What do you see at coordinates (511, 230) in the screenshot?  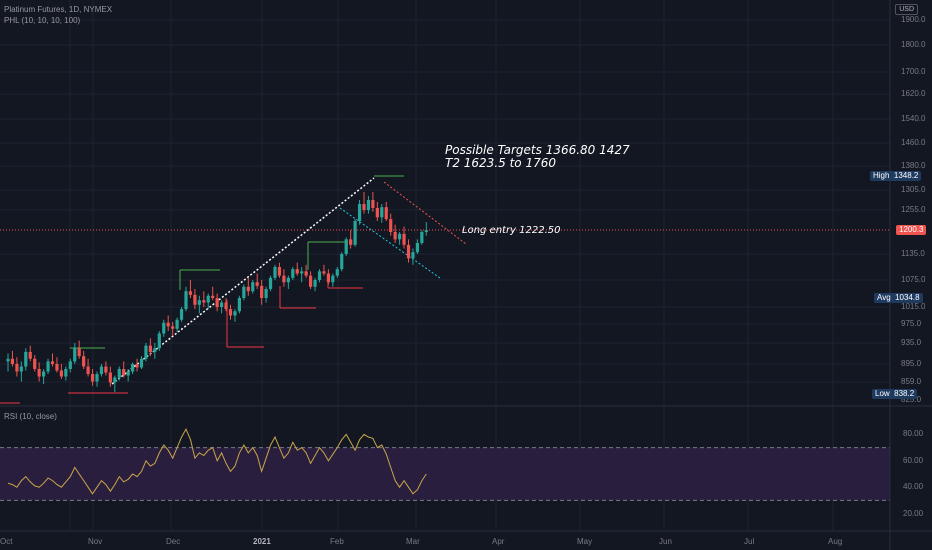 I see `long-entry-annotation: Long entry 1222.50` at bounding box center [511, 230].